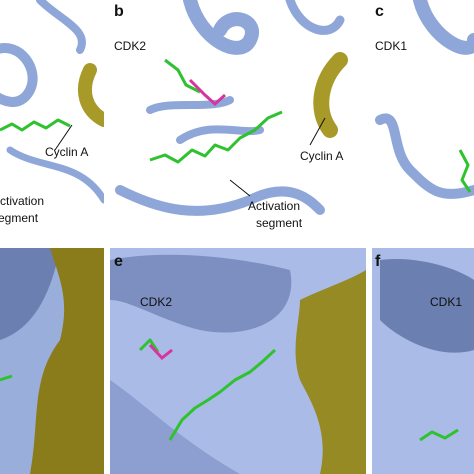 The height and width of the screenshot is (474, 474). What do you see at coordinates (424, 99) in the screenshot?
I see `panel-c: c CDK1` at bounding box center [424, 99].